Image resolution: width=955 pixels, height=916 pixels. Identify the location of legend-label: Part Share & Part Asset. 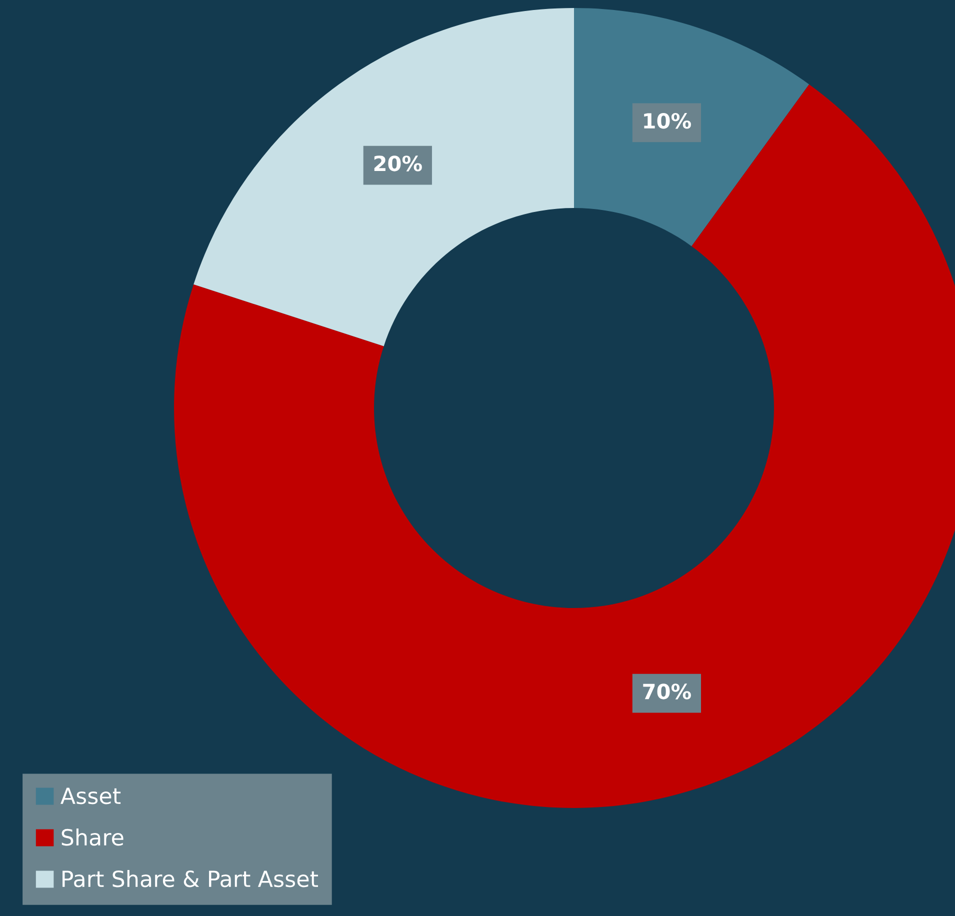
(190, 879).